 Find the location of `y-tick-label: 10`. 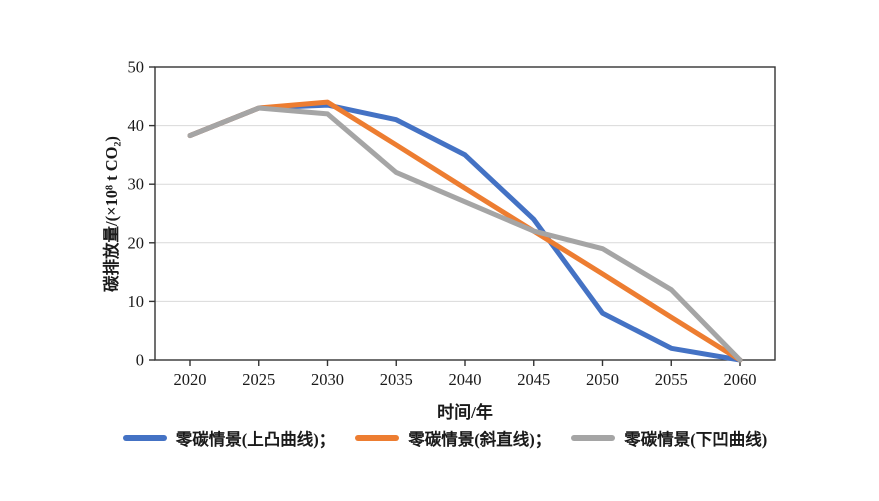

y-tick-label: 10 is located at coordinates (136, 301).